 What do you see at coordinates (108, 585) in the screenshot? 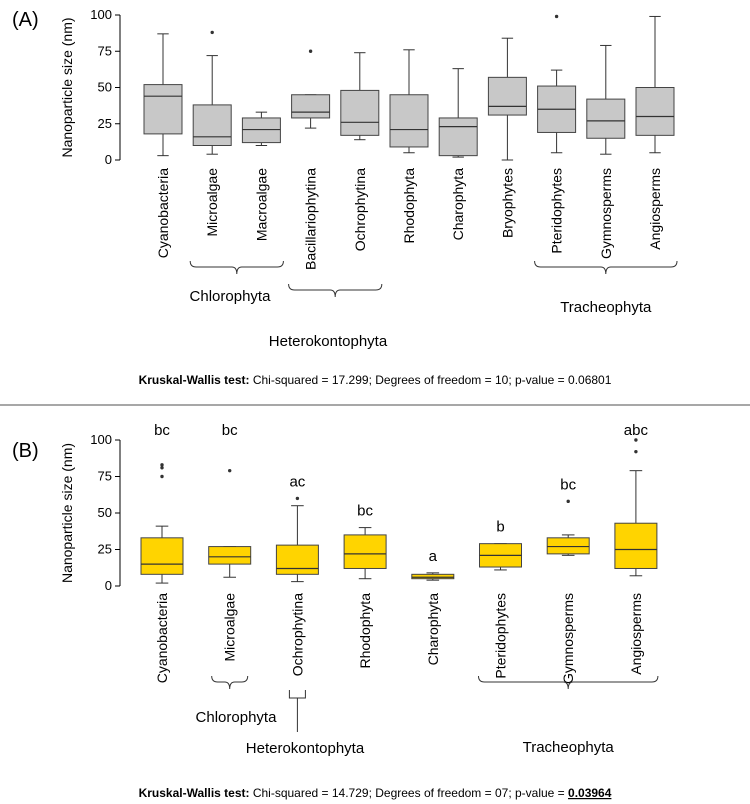
I see `y-tick-label: 0` at bounding box center [108, 585].